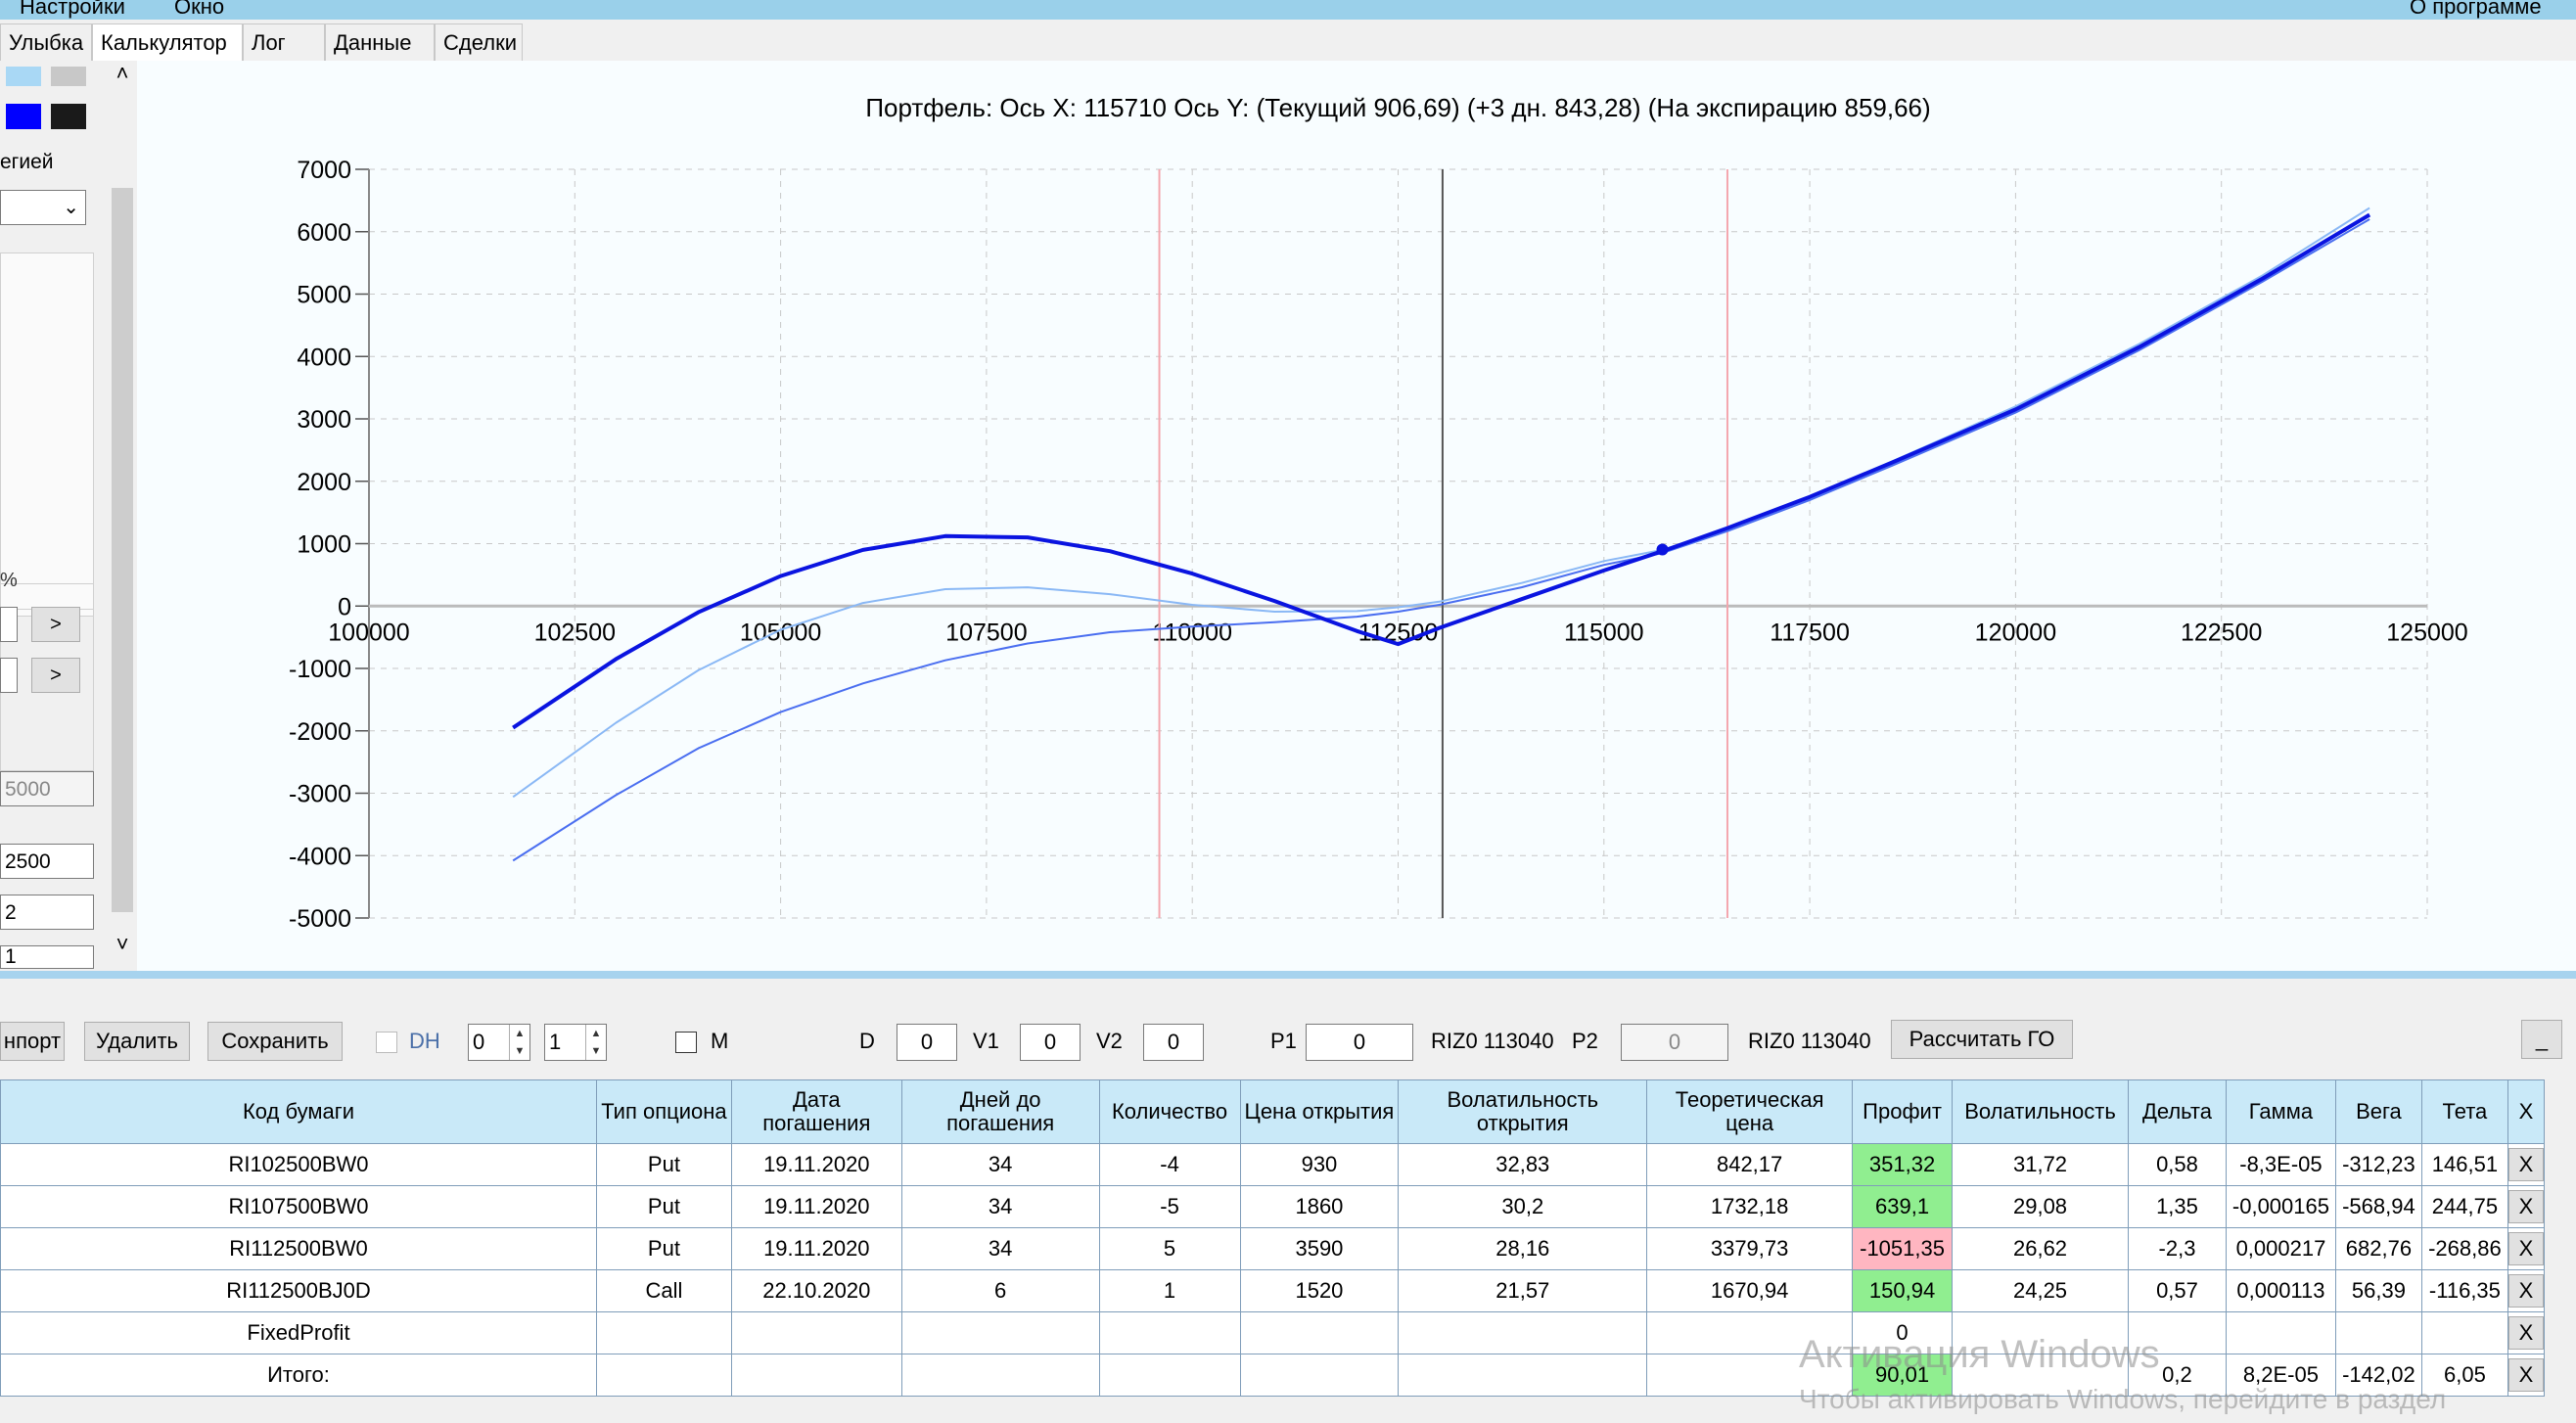 This screenshot has height=1423, width=2576. Describe the element at coordinates (47, 788) in the screenshot. I see `field-5000: 5000` at that location.